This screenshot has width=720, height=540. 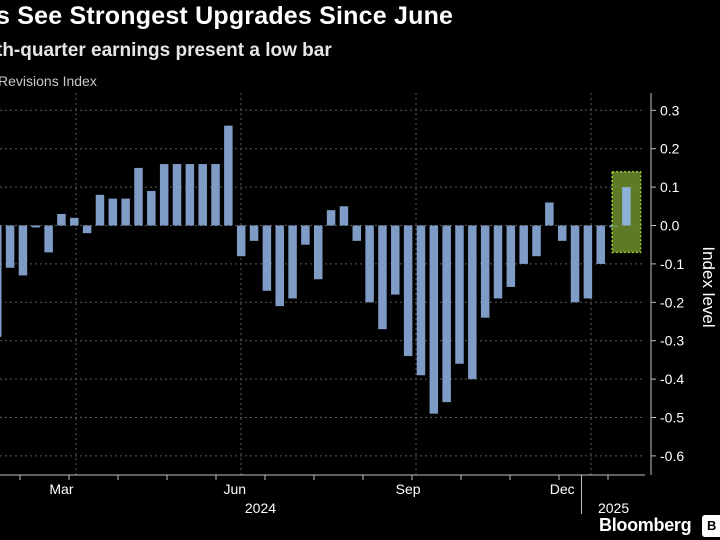 I want to click on y-tick-label: -0.2, so click(x=672, y=302).